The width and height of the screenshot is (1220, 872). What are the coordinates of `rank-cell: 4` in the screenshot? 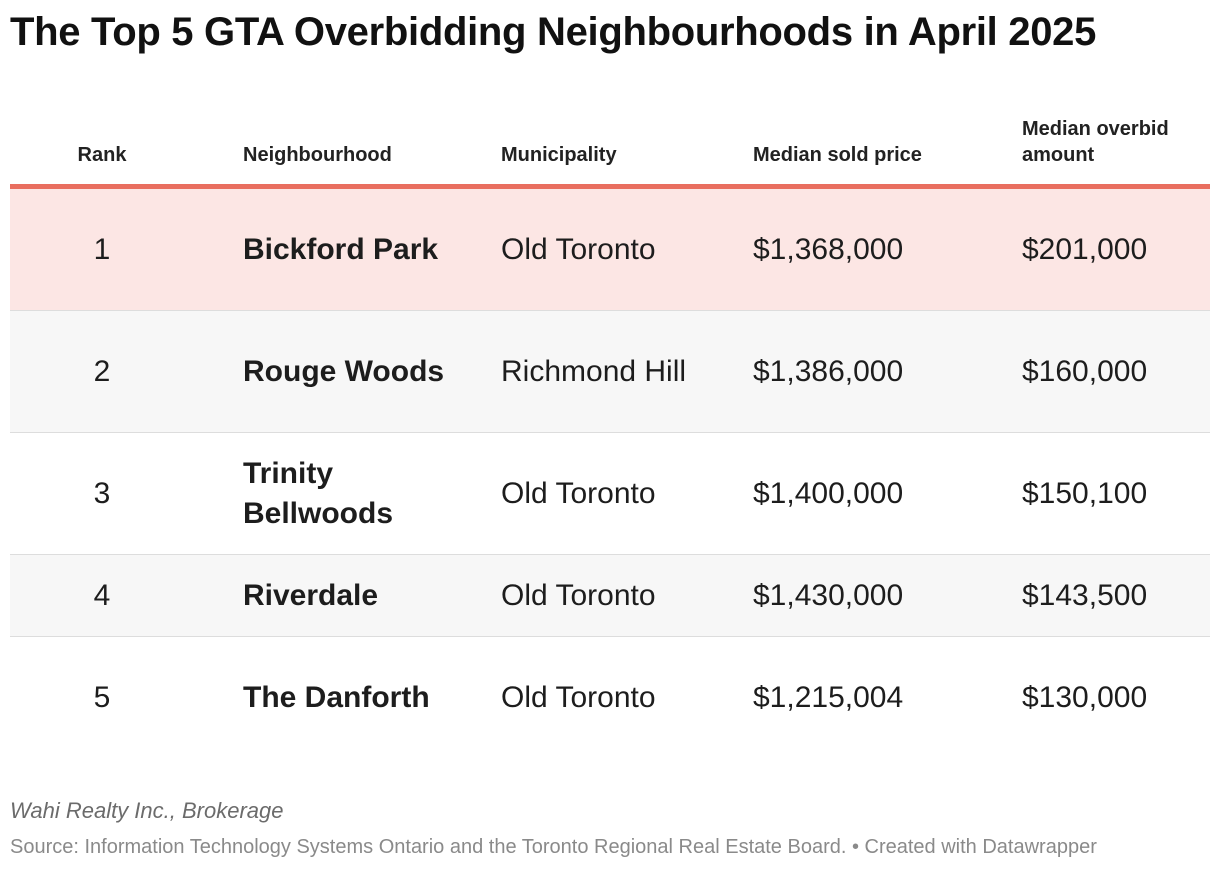 It's located at (102, 595).